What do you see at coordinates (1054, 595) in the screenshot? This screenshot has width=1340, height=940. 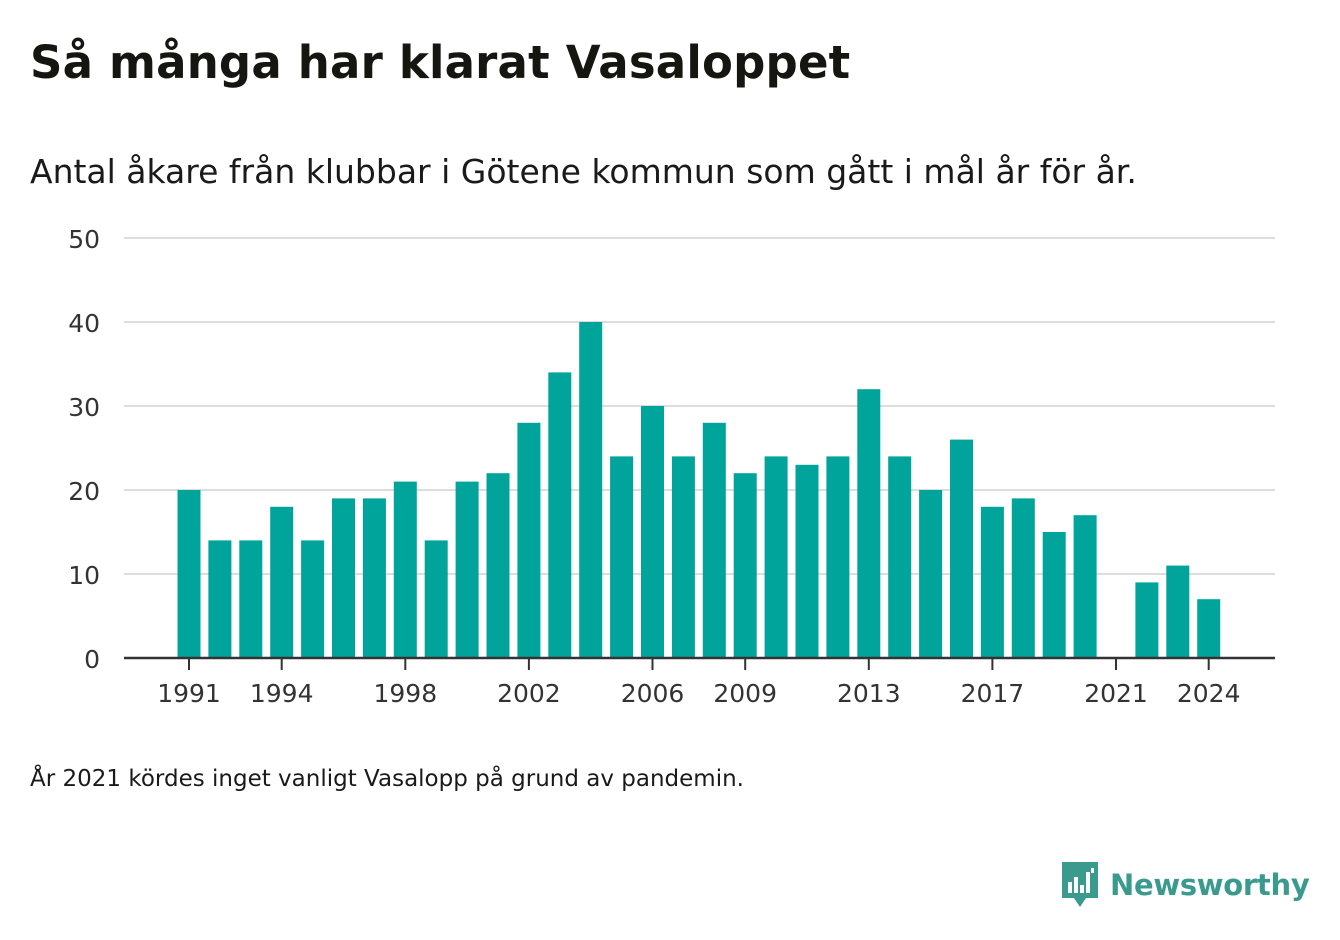 I see `bar-2019` at bounding box center [1054, 595].